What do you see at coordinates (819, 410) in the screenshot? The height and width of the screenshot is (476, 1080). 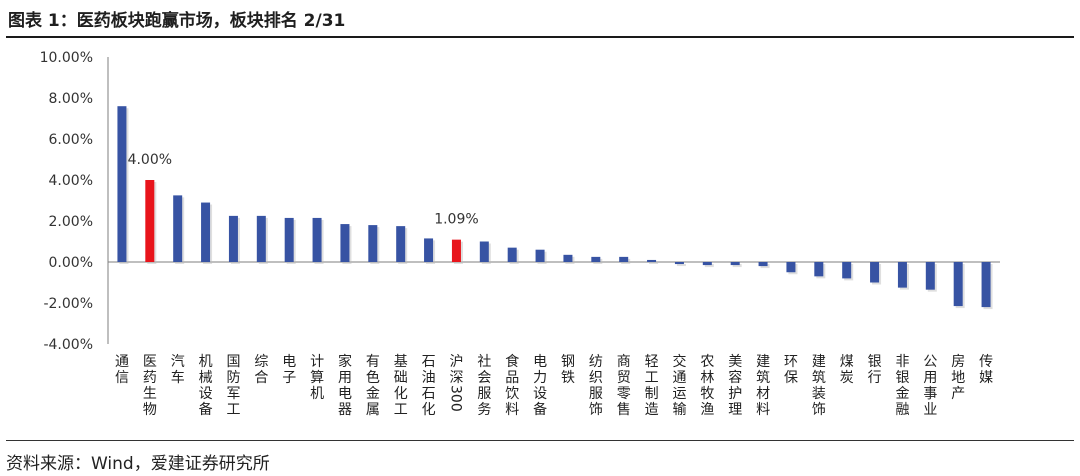 I see `svg-text: 饰` at bounding box center [819, 410].